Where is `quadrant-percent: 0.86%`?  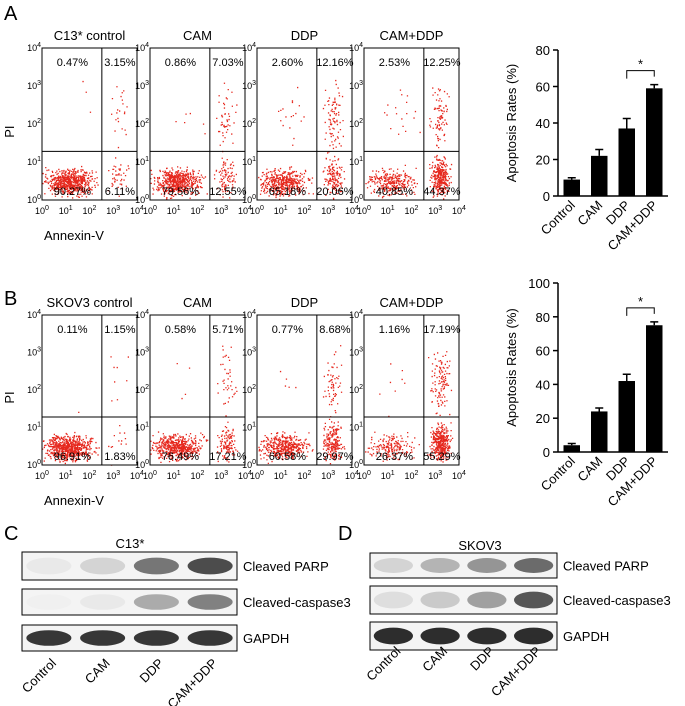
quadrant-percent: 0.86% is located at coordinates (180, 63).